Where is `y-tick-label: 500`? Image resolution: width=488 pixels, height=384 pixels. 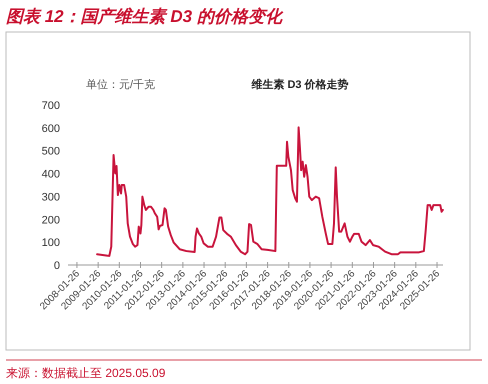 y-tick-label: 500 is located at coordinates (51, 152).